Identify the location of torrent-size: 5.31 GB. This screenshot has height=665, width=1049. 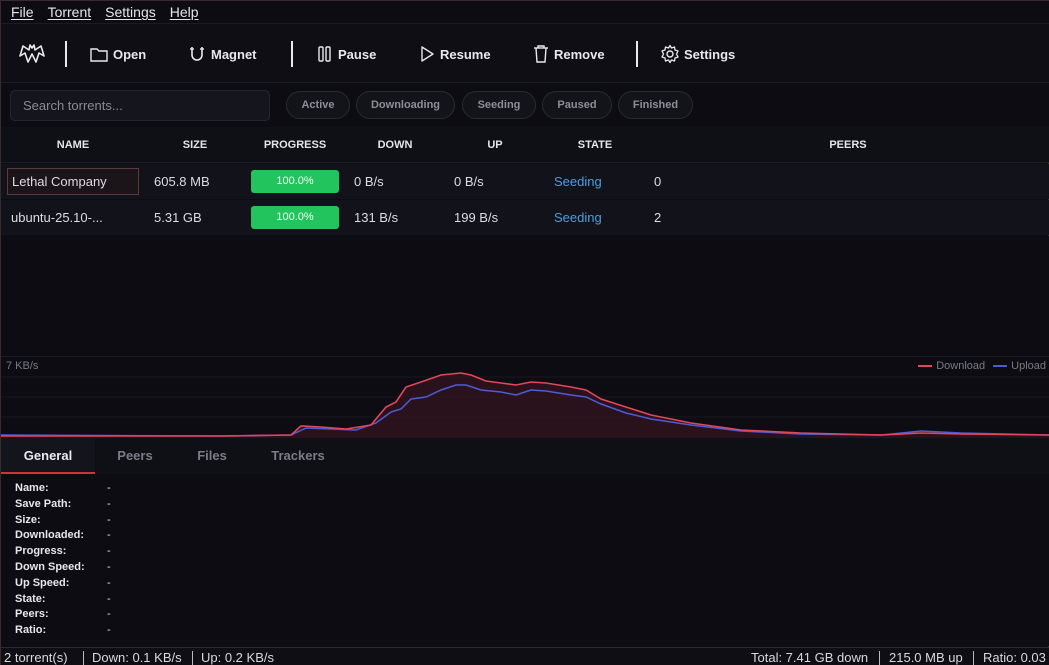
(178, 217).